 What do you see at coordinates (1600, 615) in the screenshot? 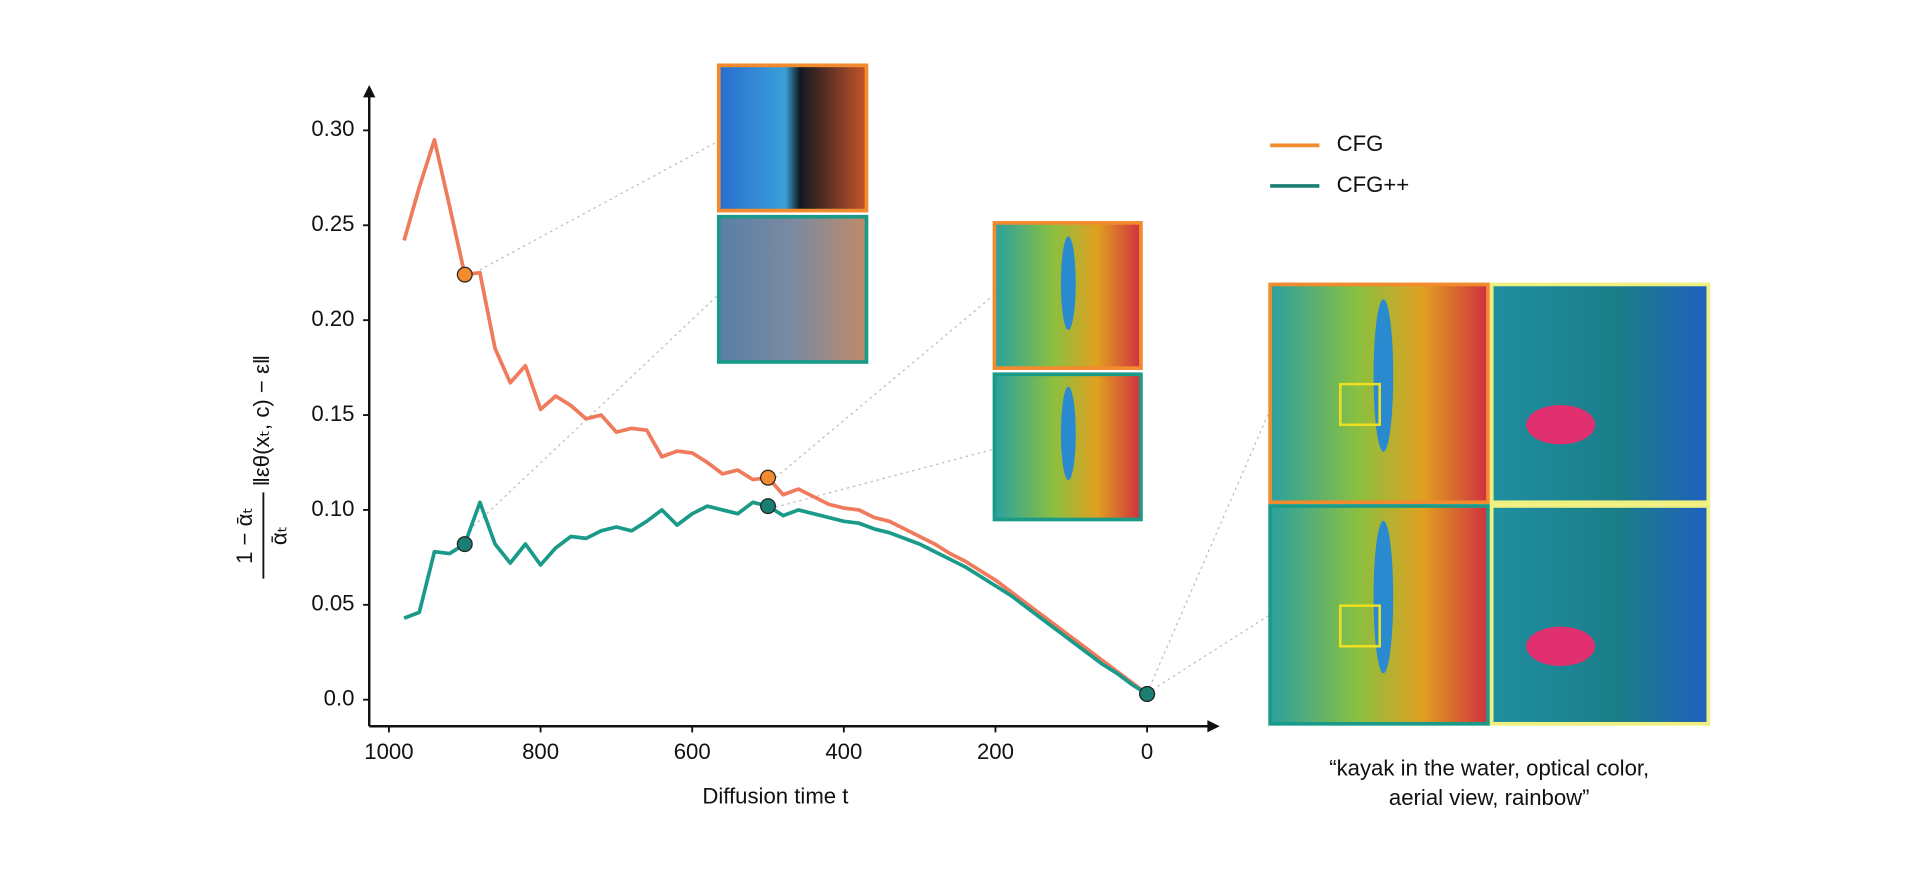
I see `zoom-cfgpp` at bounding box center [1600, 615].